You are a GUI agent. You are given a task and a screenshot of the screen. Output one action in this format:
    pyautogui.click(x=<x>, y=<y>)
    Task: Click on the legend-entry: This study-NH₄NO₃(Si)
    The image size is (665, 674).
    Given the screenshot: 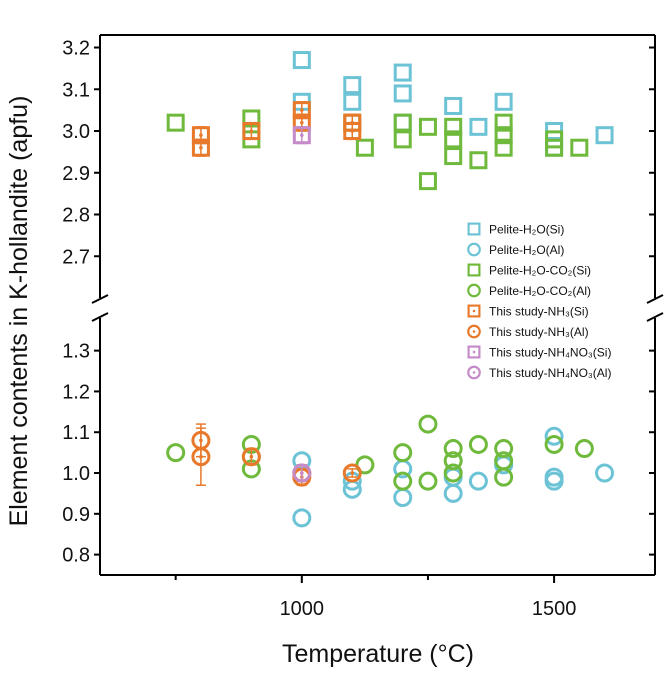 What is the action you would take?
    pyautogui.click(x=539, y=352)
    